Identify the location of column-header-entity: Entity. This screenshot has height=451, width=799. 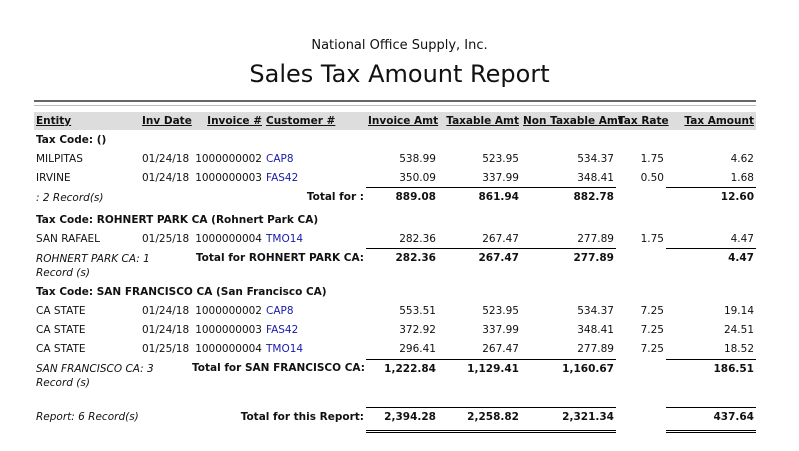
(87, 121).